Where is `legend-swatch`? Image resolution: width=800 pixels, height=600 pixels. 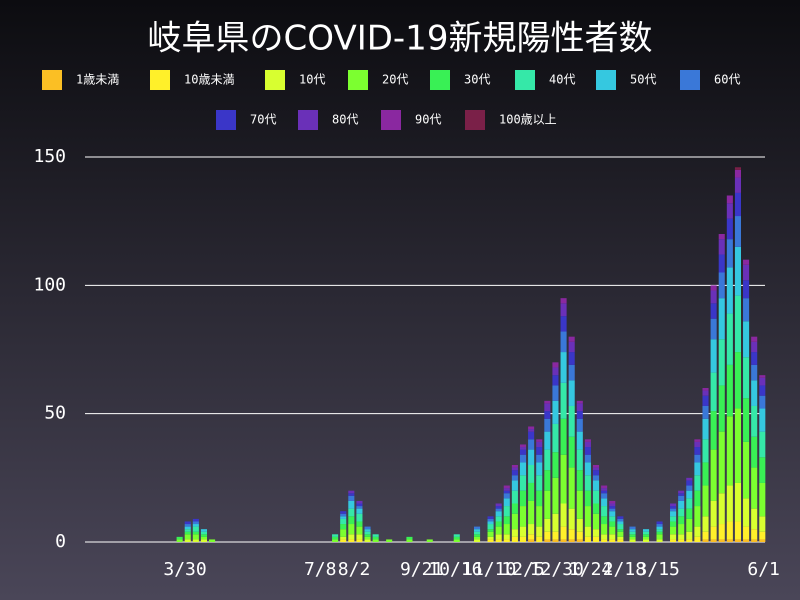 legend-swatch is located at coordinates (690, 80).